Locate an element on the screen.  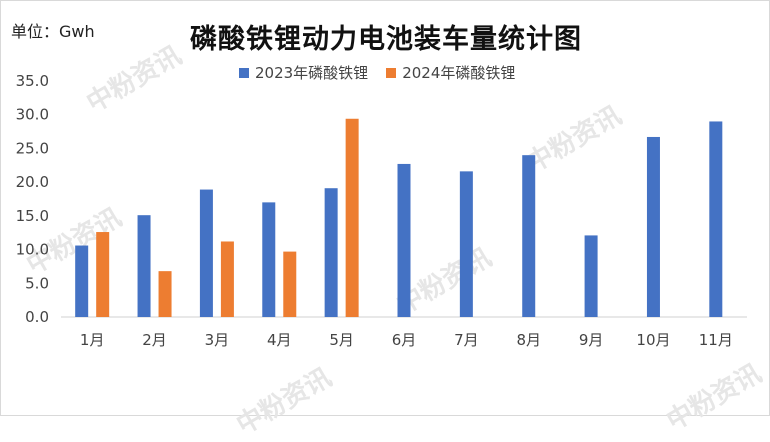
x-tick-label: 6月 is located at coordinates (404, 340).